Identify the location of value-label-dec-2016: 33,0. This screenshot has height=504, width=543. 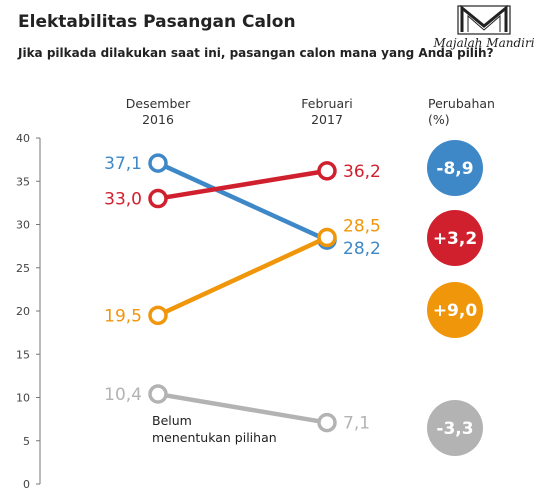
(123, 200).